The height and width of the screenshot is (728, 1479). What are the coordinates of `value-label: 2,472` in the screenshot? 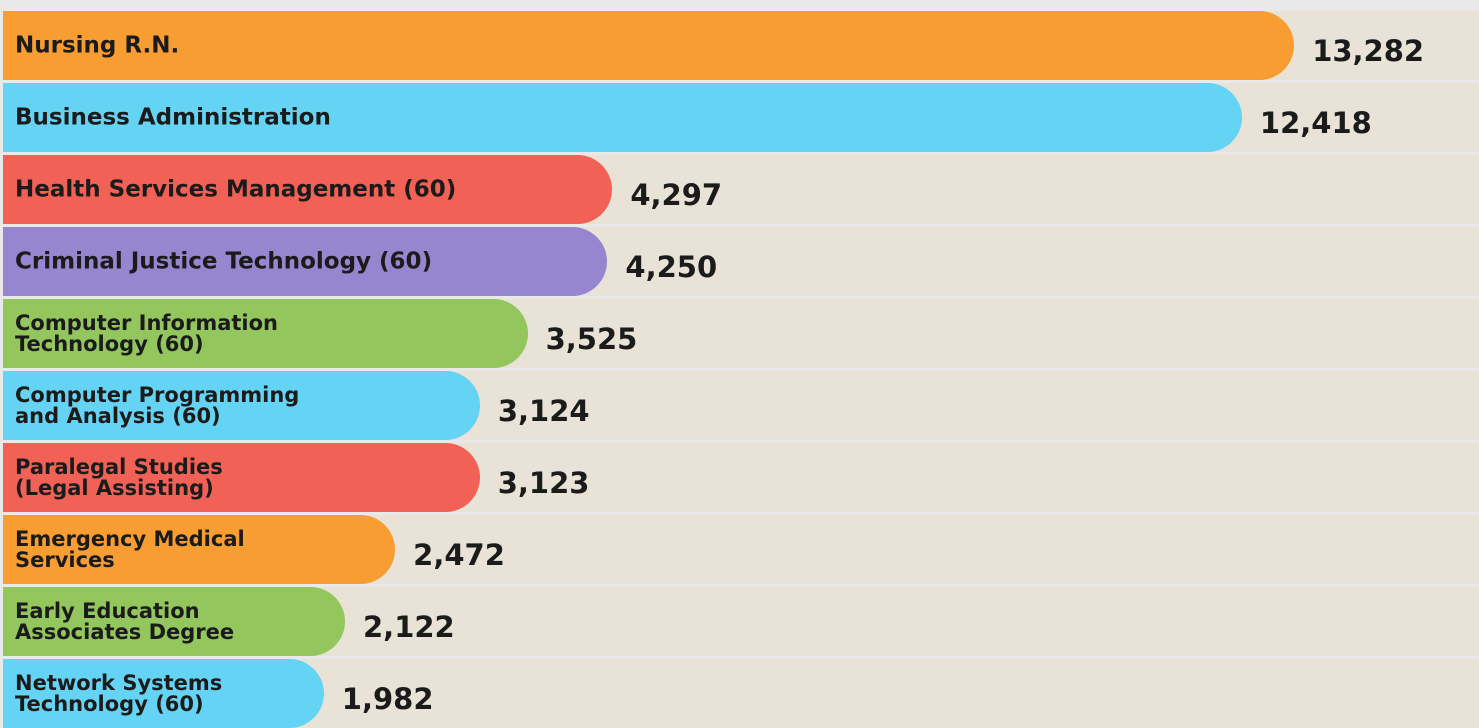 It's located at (459, 554).